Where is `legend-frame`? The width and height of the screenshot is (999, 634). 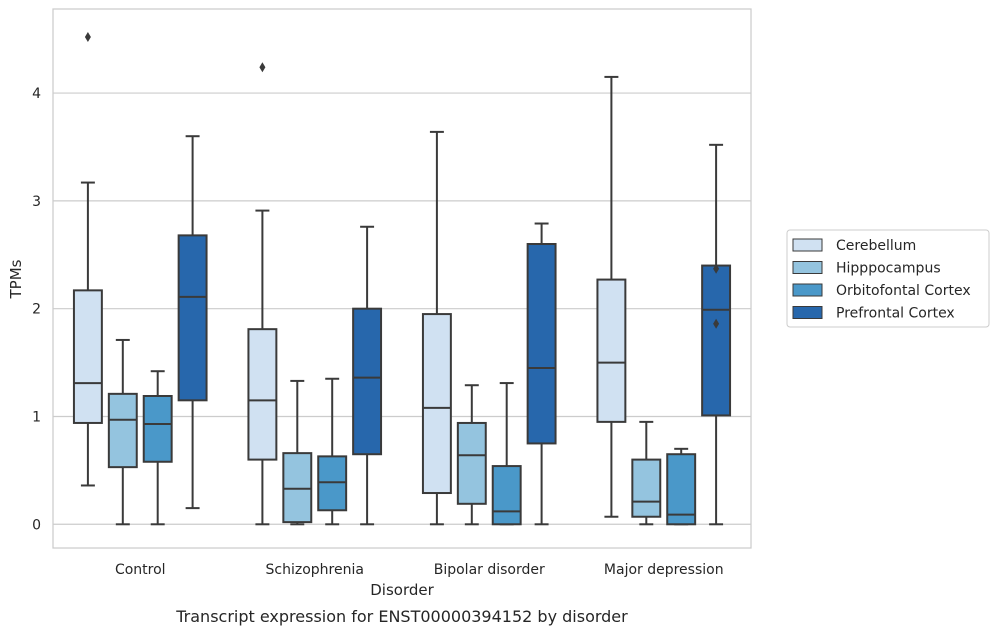
legend-frame is located at coordinates (888, 278).